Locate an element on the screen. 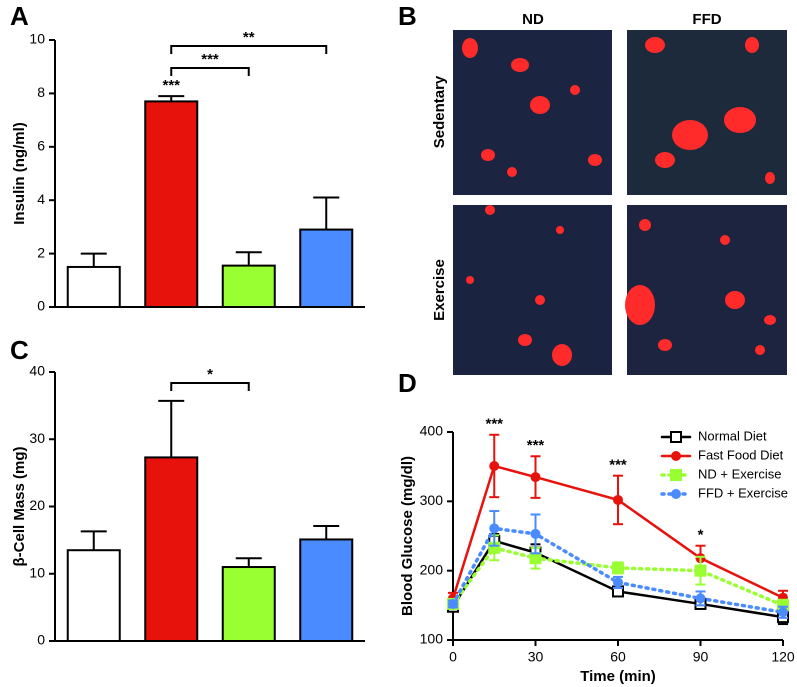 The width and height of the screenshot is (797, 687). legend-label: Normal Diet is located at coordinates (732, 435).